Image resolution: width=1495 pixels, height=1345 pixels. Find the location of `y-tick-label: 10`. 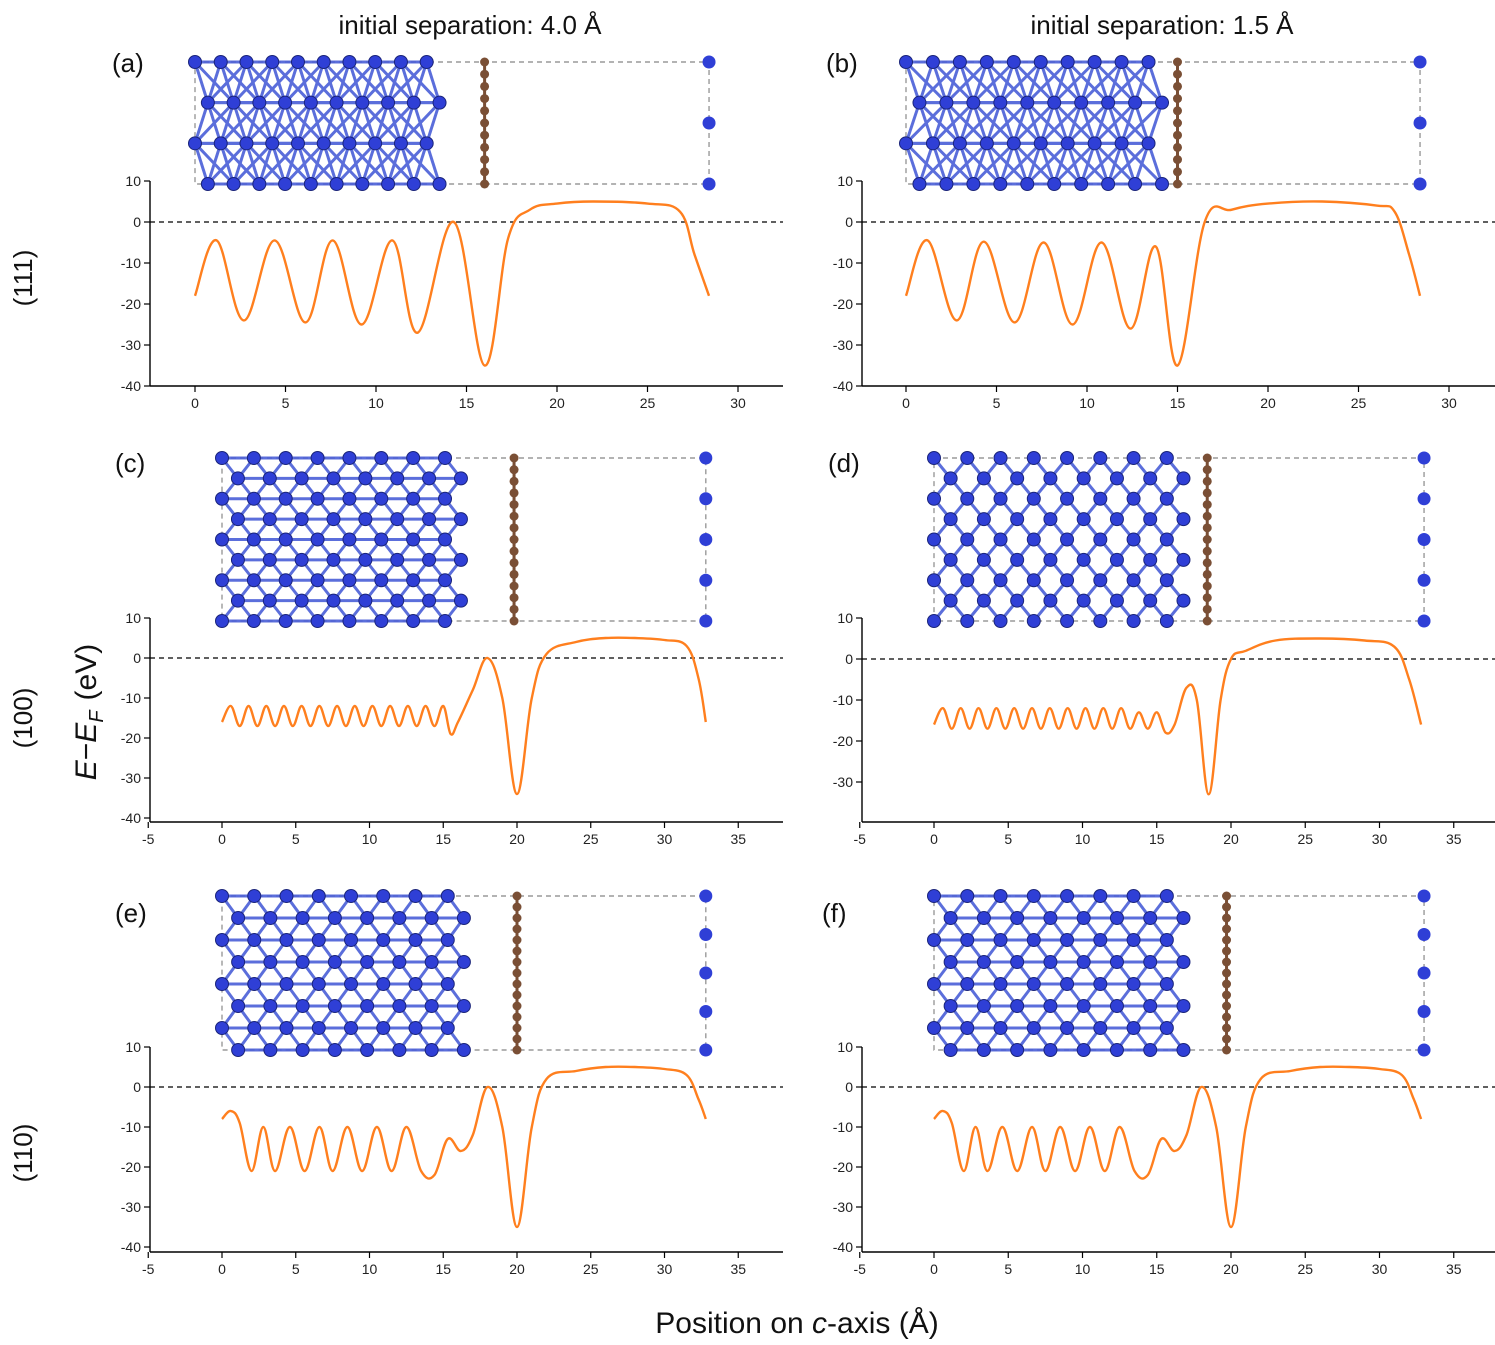

y-tick-label: 10 is located at coordinates (845, 1047).